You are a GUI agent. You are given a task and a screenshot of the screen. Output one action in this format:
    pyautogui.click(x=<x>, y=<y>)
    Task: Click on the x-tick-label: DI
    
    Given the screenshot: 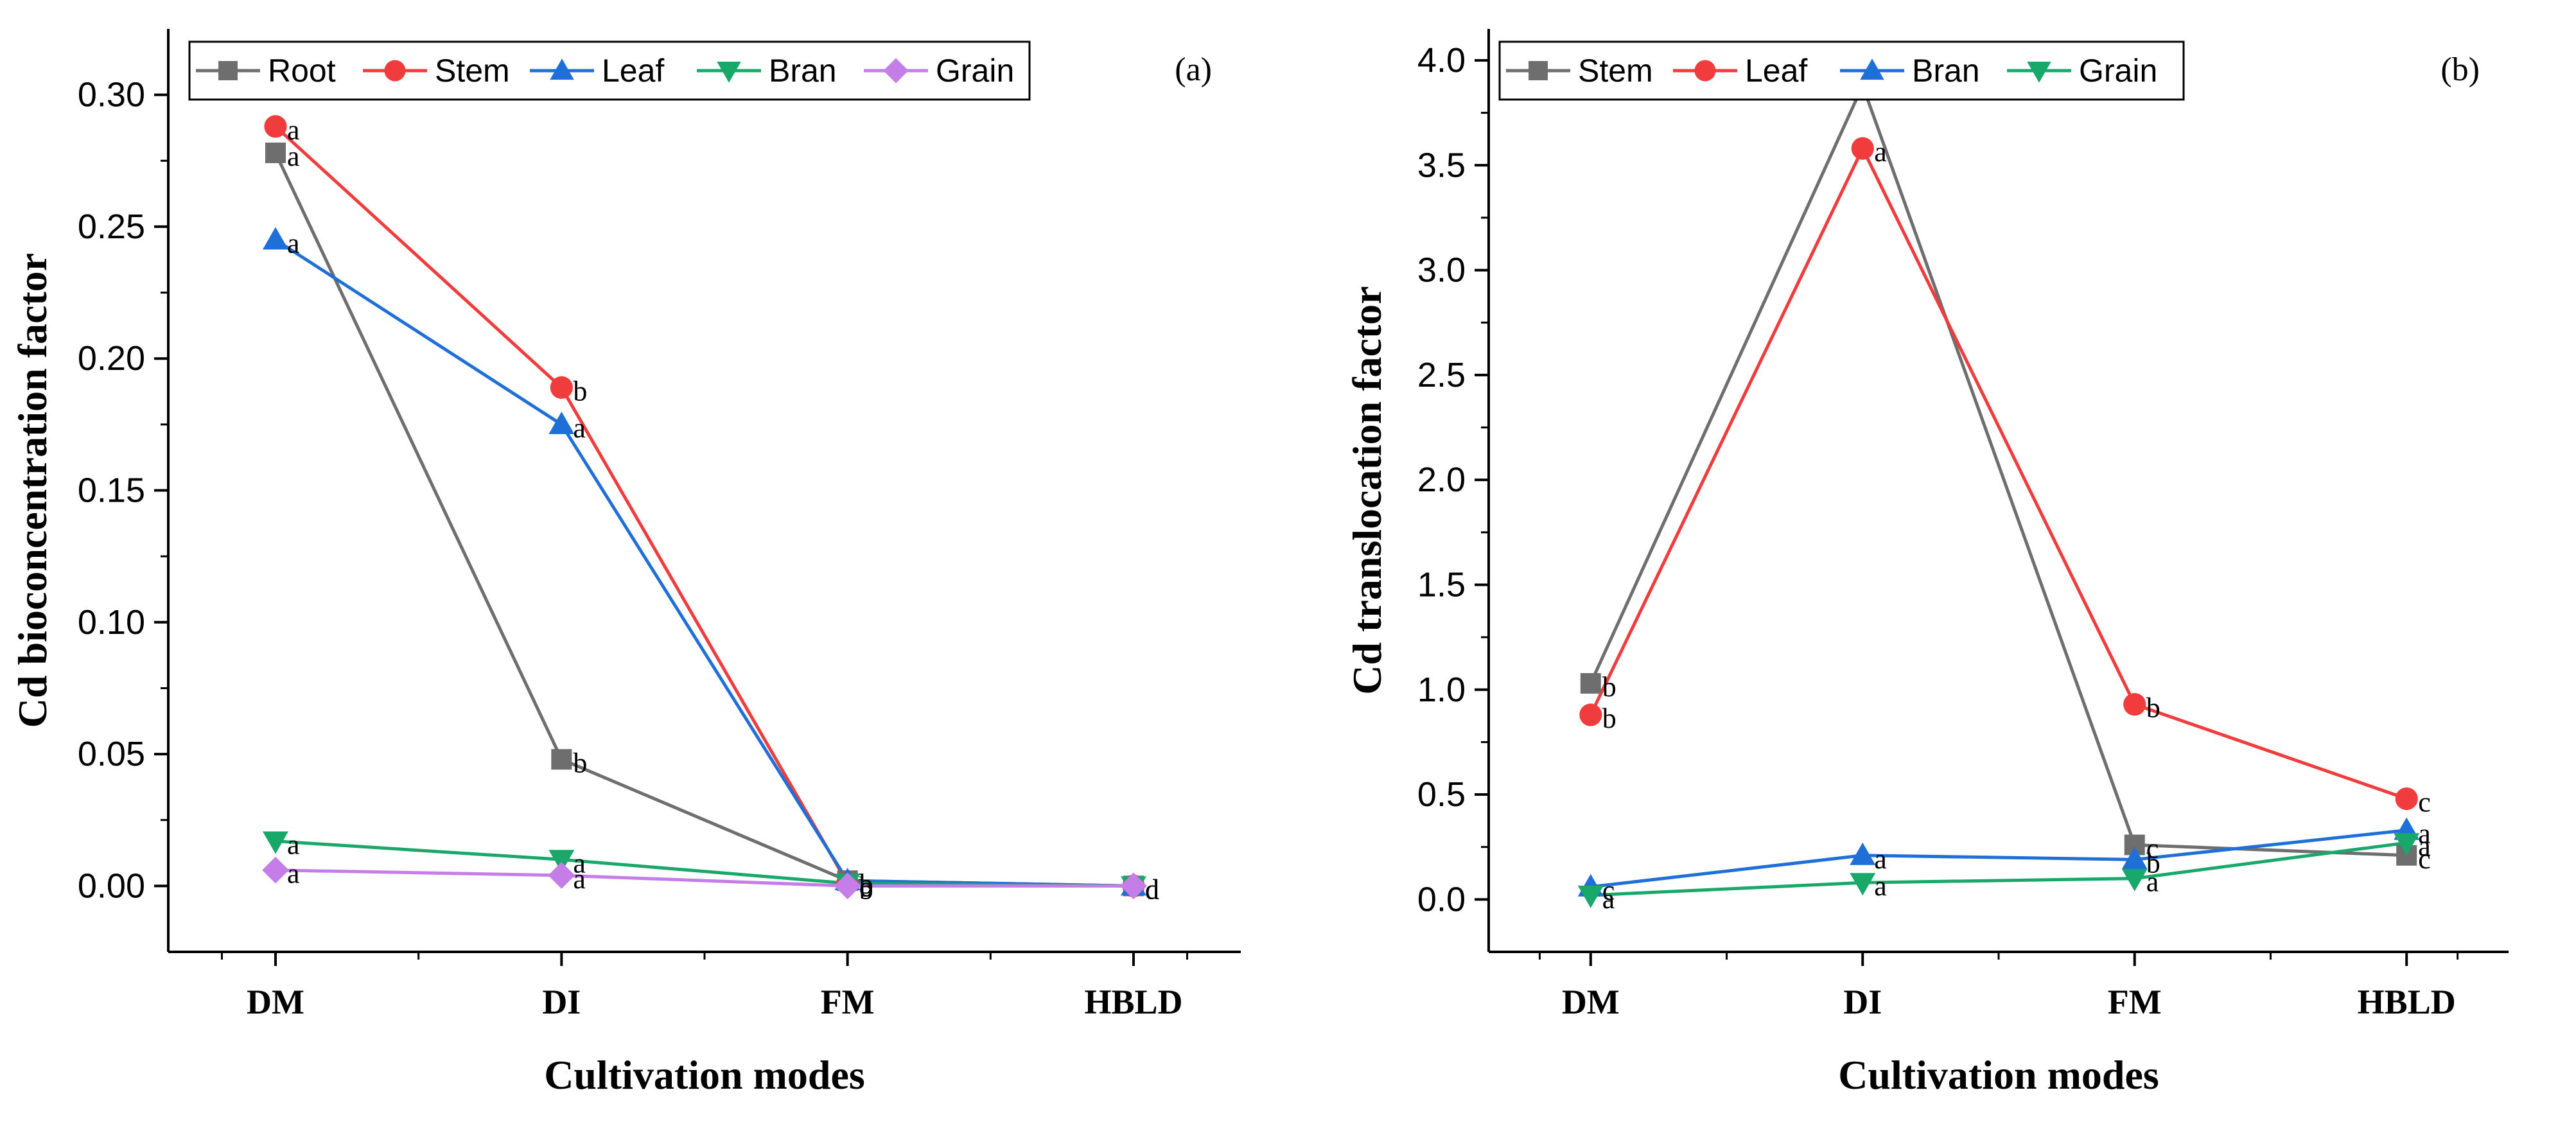 What is the action you would take?
    pyautogui.click(x=1862, y=1002)
    